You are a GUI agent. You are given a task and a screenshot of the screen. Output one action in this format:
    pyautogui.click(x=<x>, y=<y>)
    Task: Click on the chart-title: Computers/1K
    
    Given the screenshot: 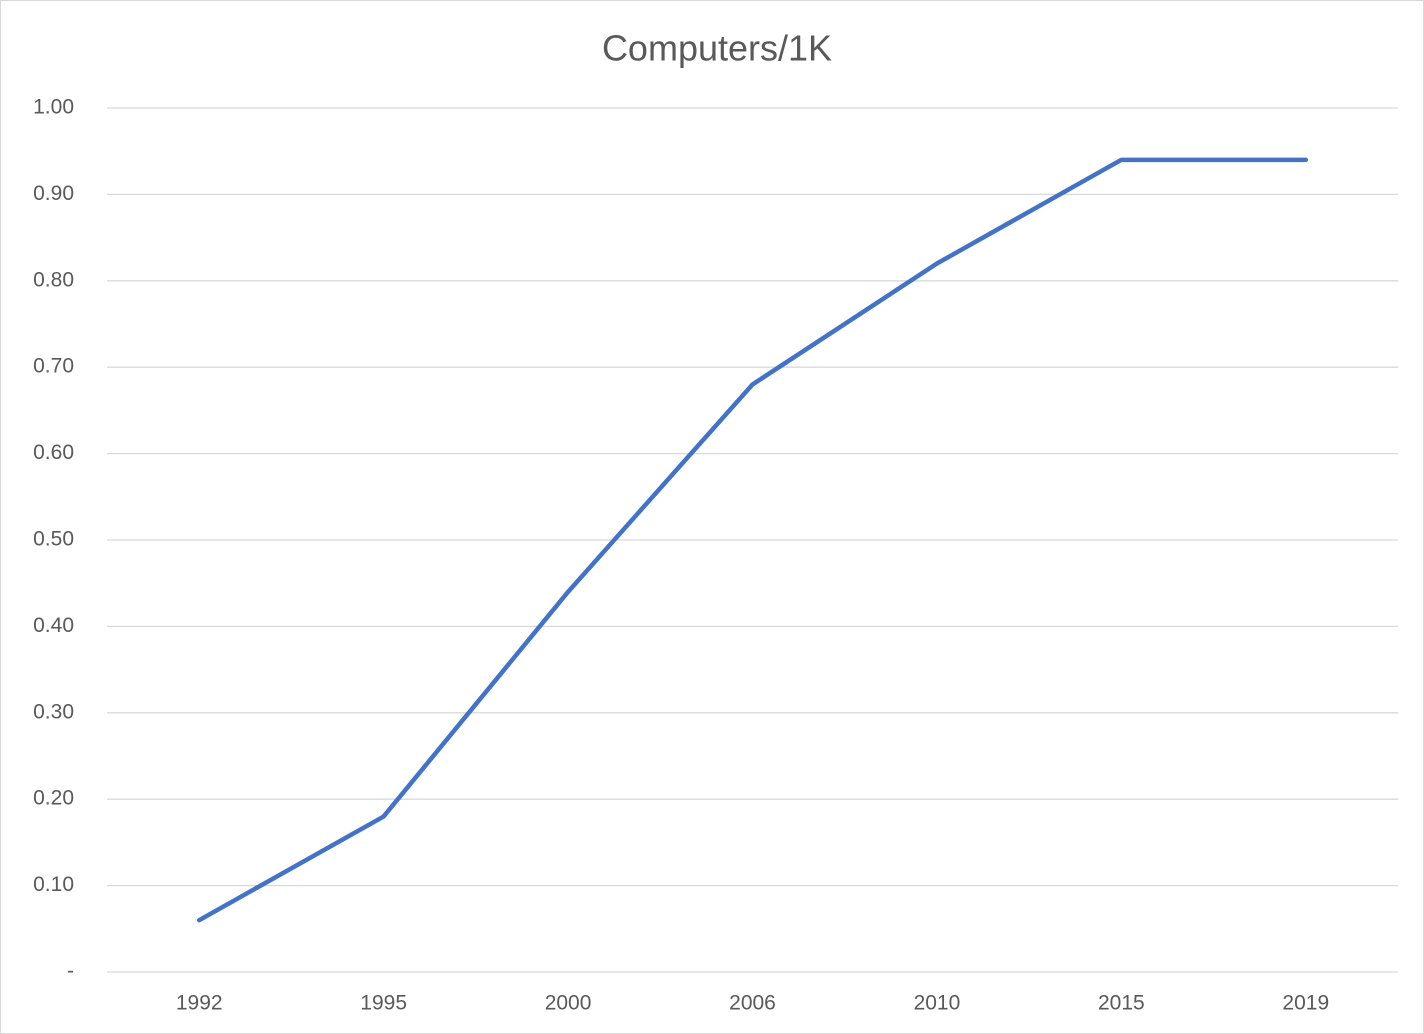 What is the action you would take?
    pyautogui.click(x=717, y=48)
    